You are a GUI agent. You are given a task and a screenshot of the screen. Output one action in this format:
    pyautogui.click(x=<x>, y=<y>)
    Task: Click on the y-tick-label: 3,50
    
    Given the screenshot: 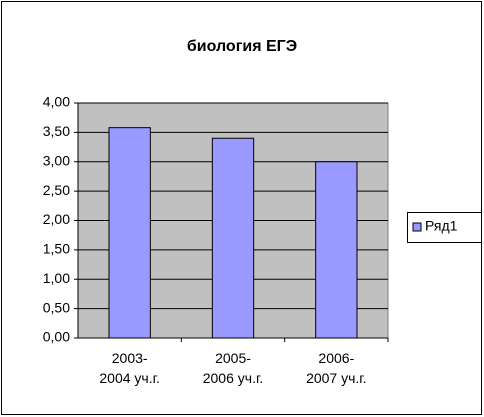 What is the action you would take?
    pyautogui.click(x=56, y=131)
    